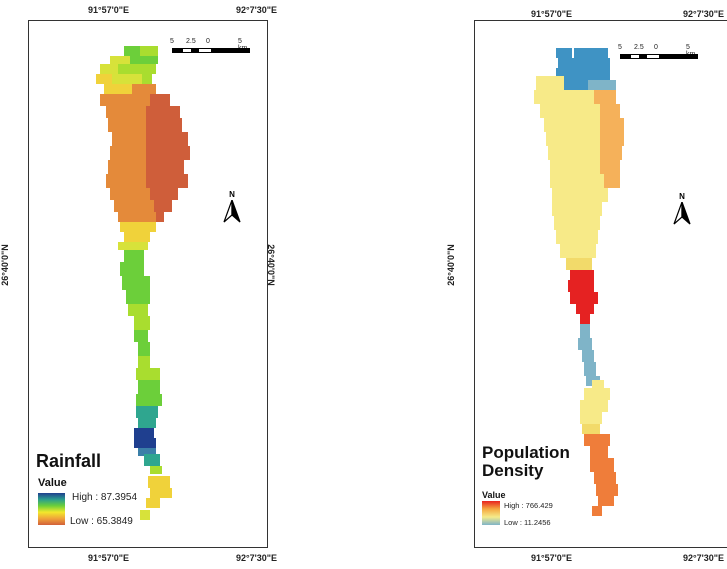 The height and width of the screenshot is (569, 727). I want to click on legend-title: Population Density, so click(526, 461).